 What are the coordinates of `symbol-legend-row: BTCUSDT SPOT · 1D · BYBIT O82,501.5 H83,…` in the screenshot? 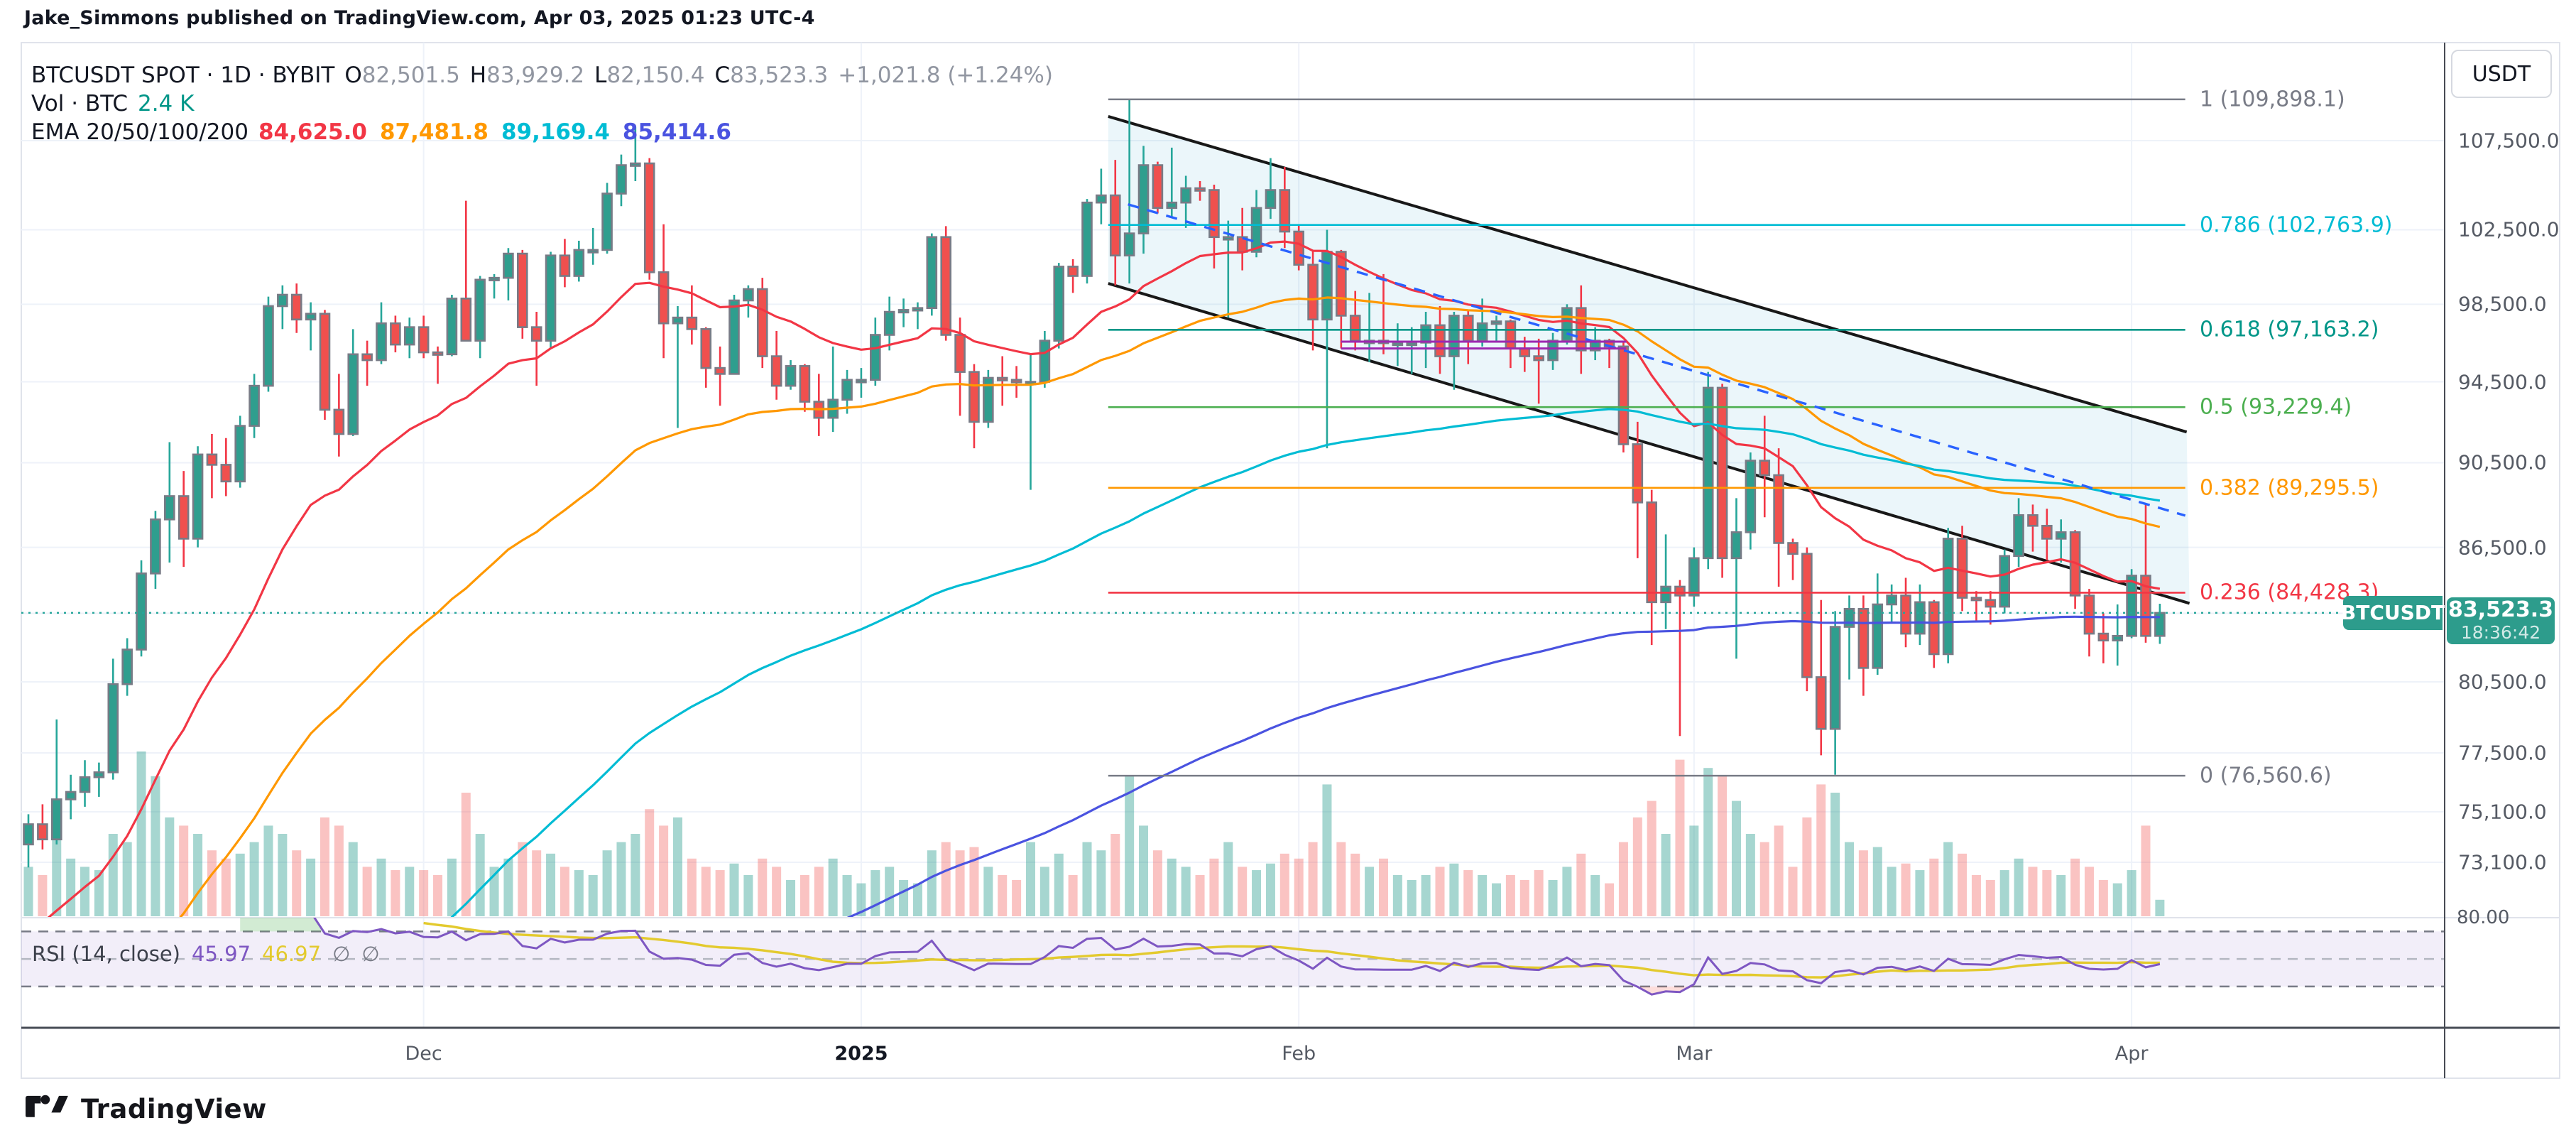 It's located at (542, 75).